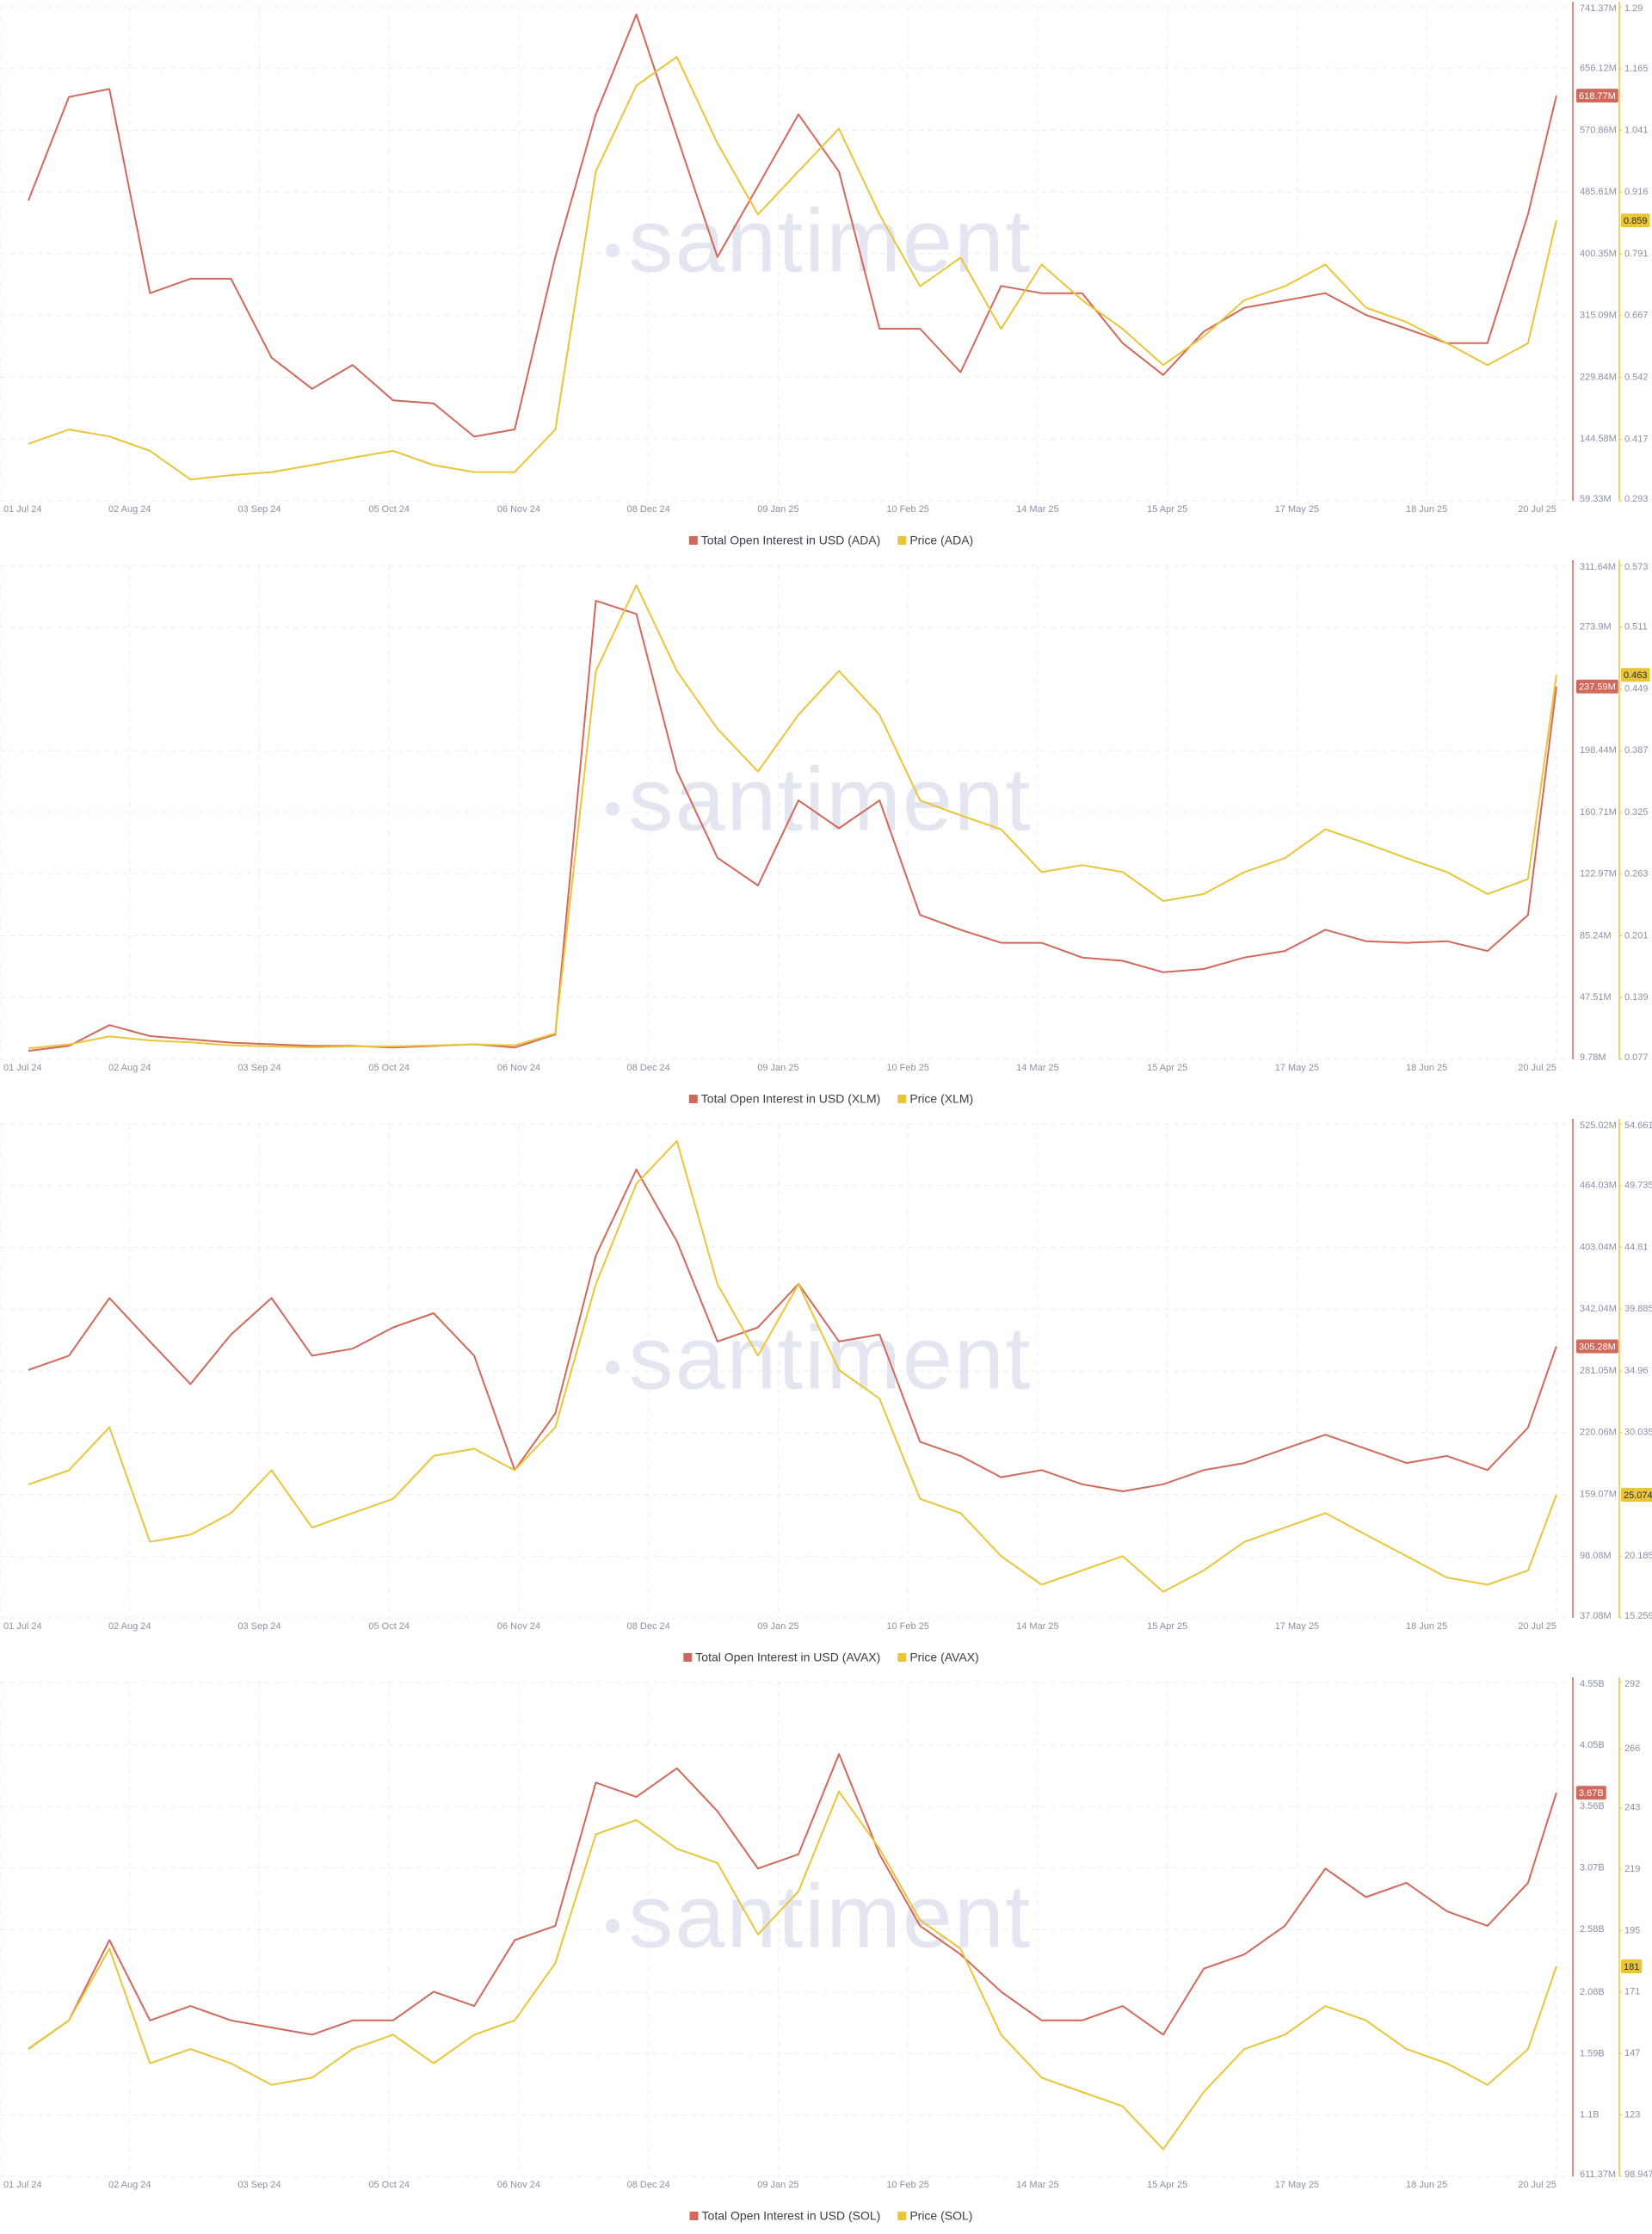  Describe the element at coordinates (1632, 1869) in the screenshot. I see `y2-tick-label: 219` at that location.